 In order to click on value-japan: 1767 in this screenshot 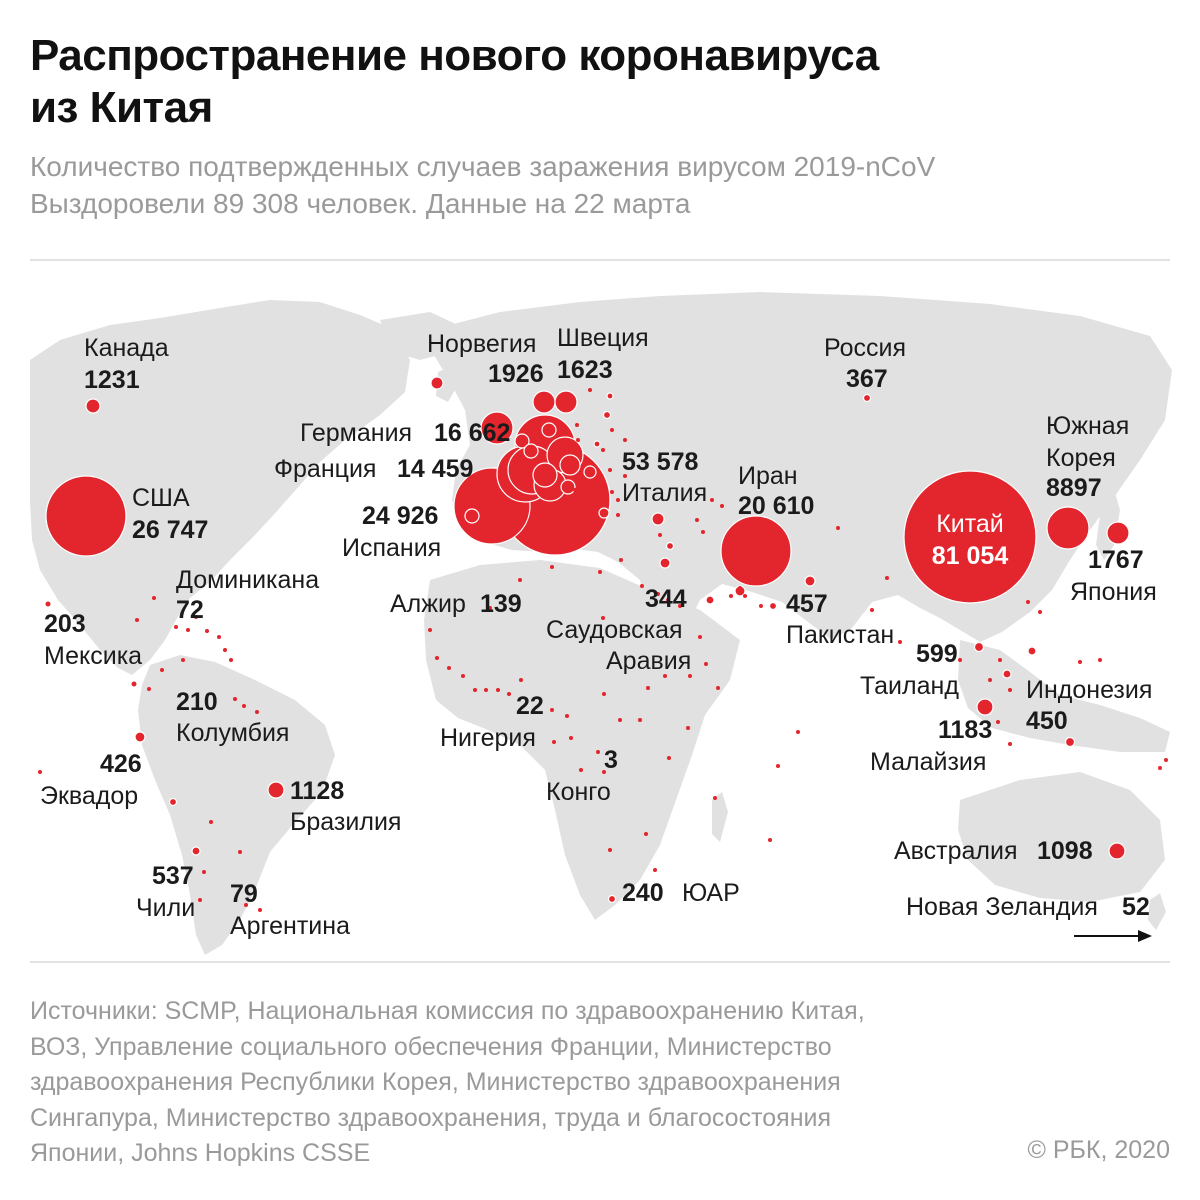, I will do `click(1116, 560)`.